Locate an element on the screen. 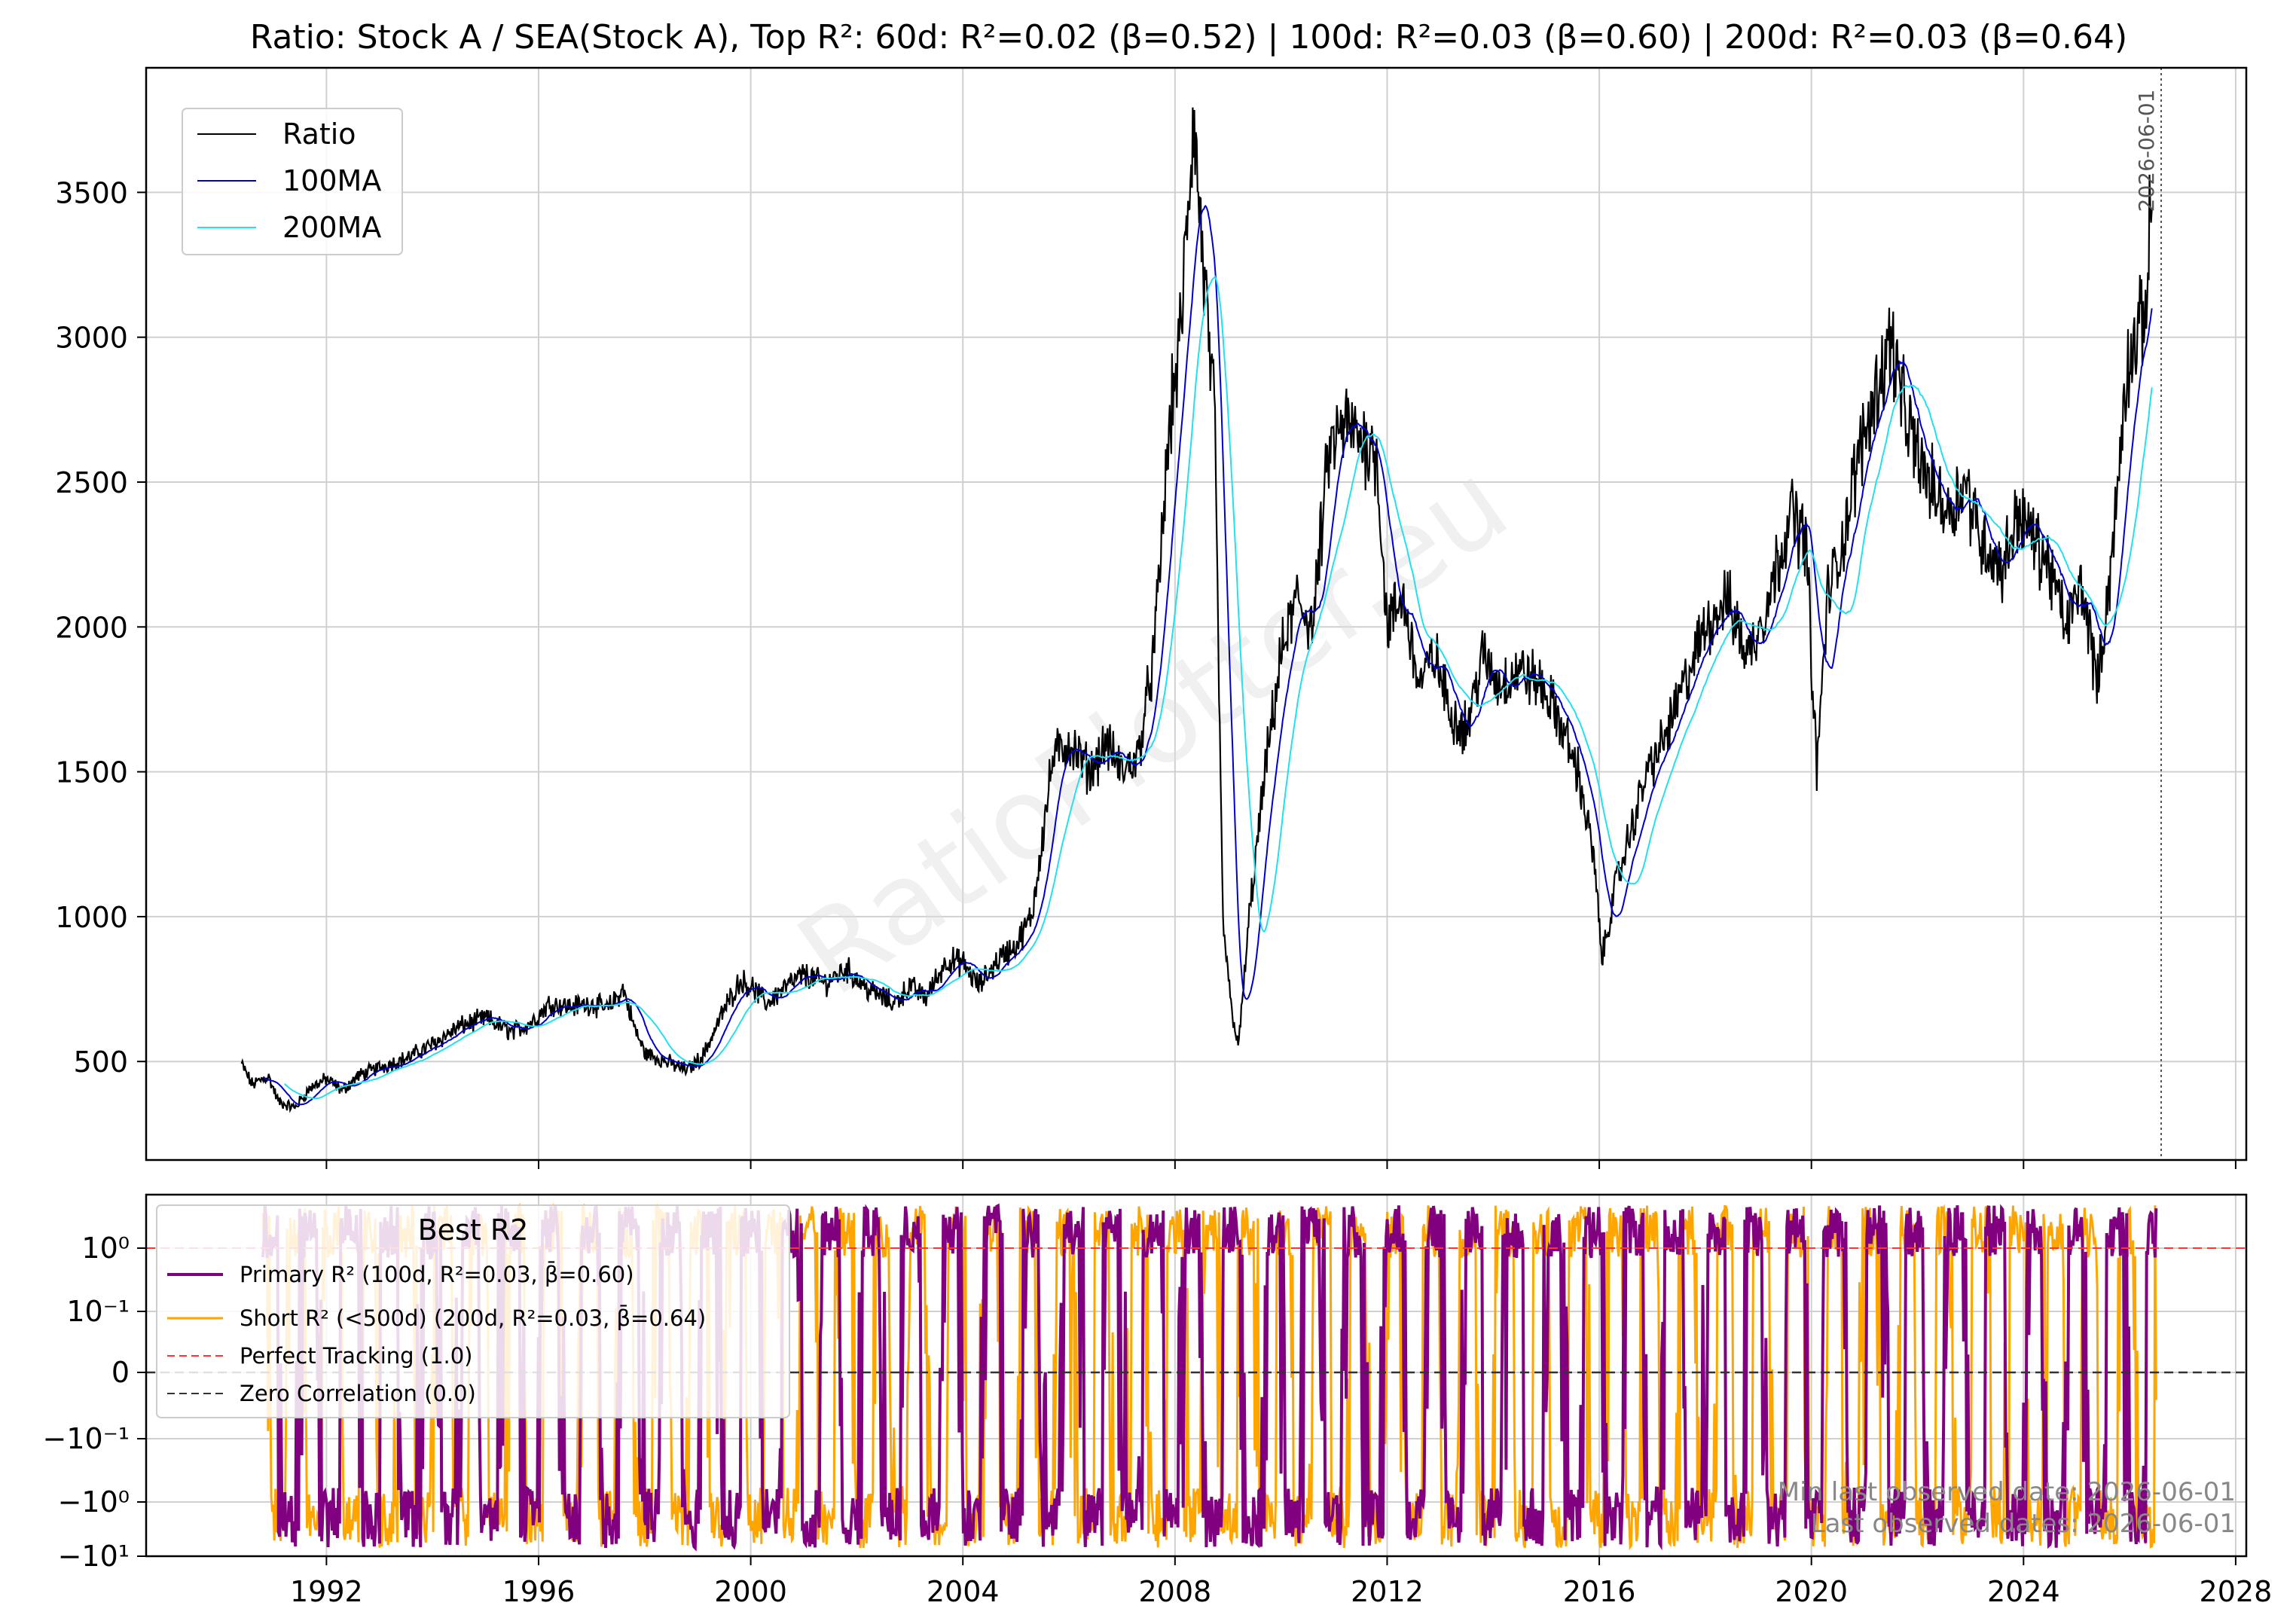 This screenshot has width=2296, height=1624. r2-xtick-label: 2020 is located at coordinates (1811, 1592).